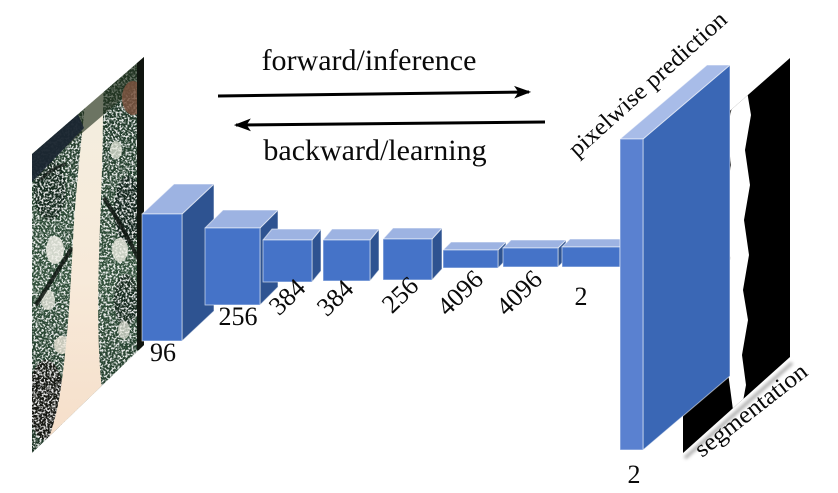 Image resolution: width=838 pixels, height=493 pixels. Describe the element at coordinates (534, 244) in the screenshot. I see `conv-layer-7-top-face` at that location.